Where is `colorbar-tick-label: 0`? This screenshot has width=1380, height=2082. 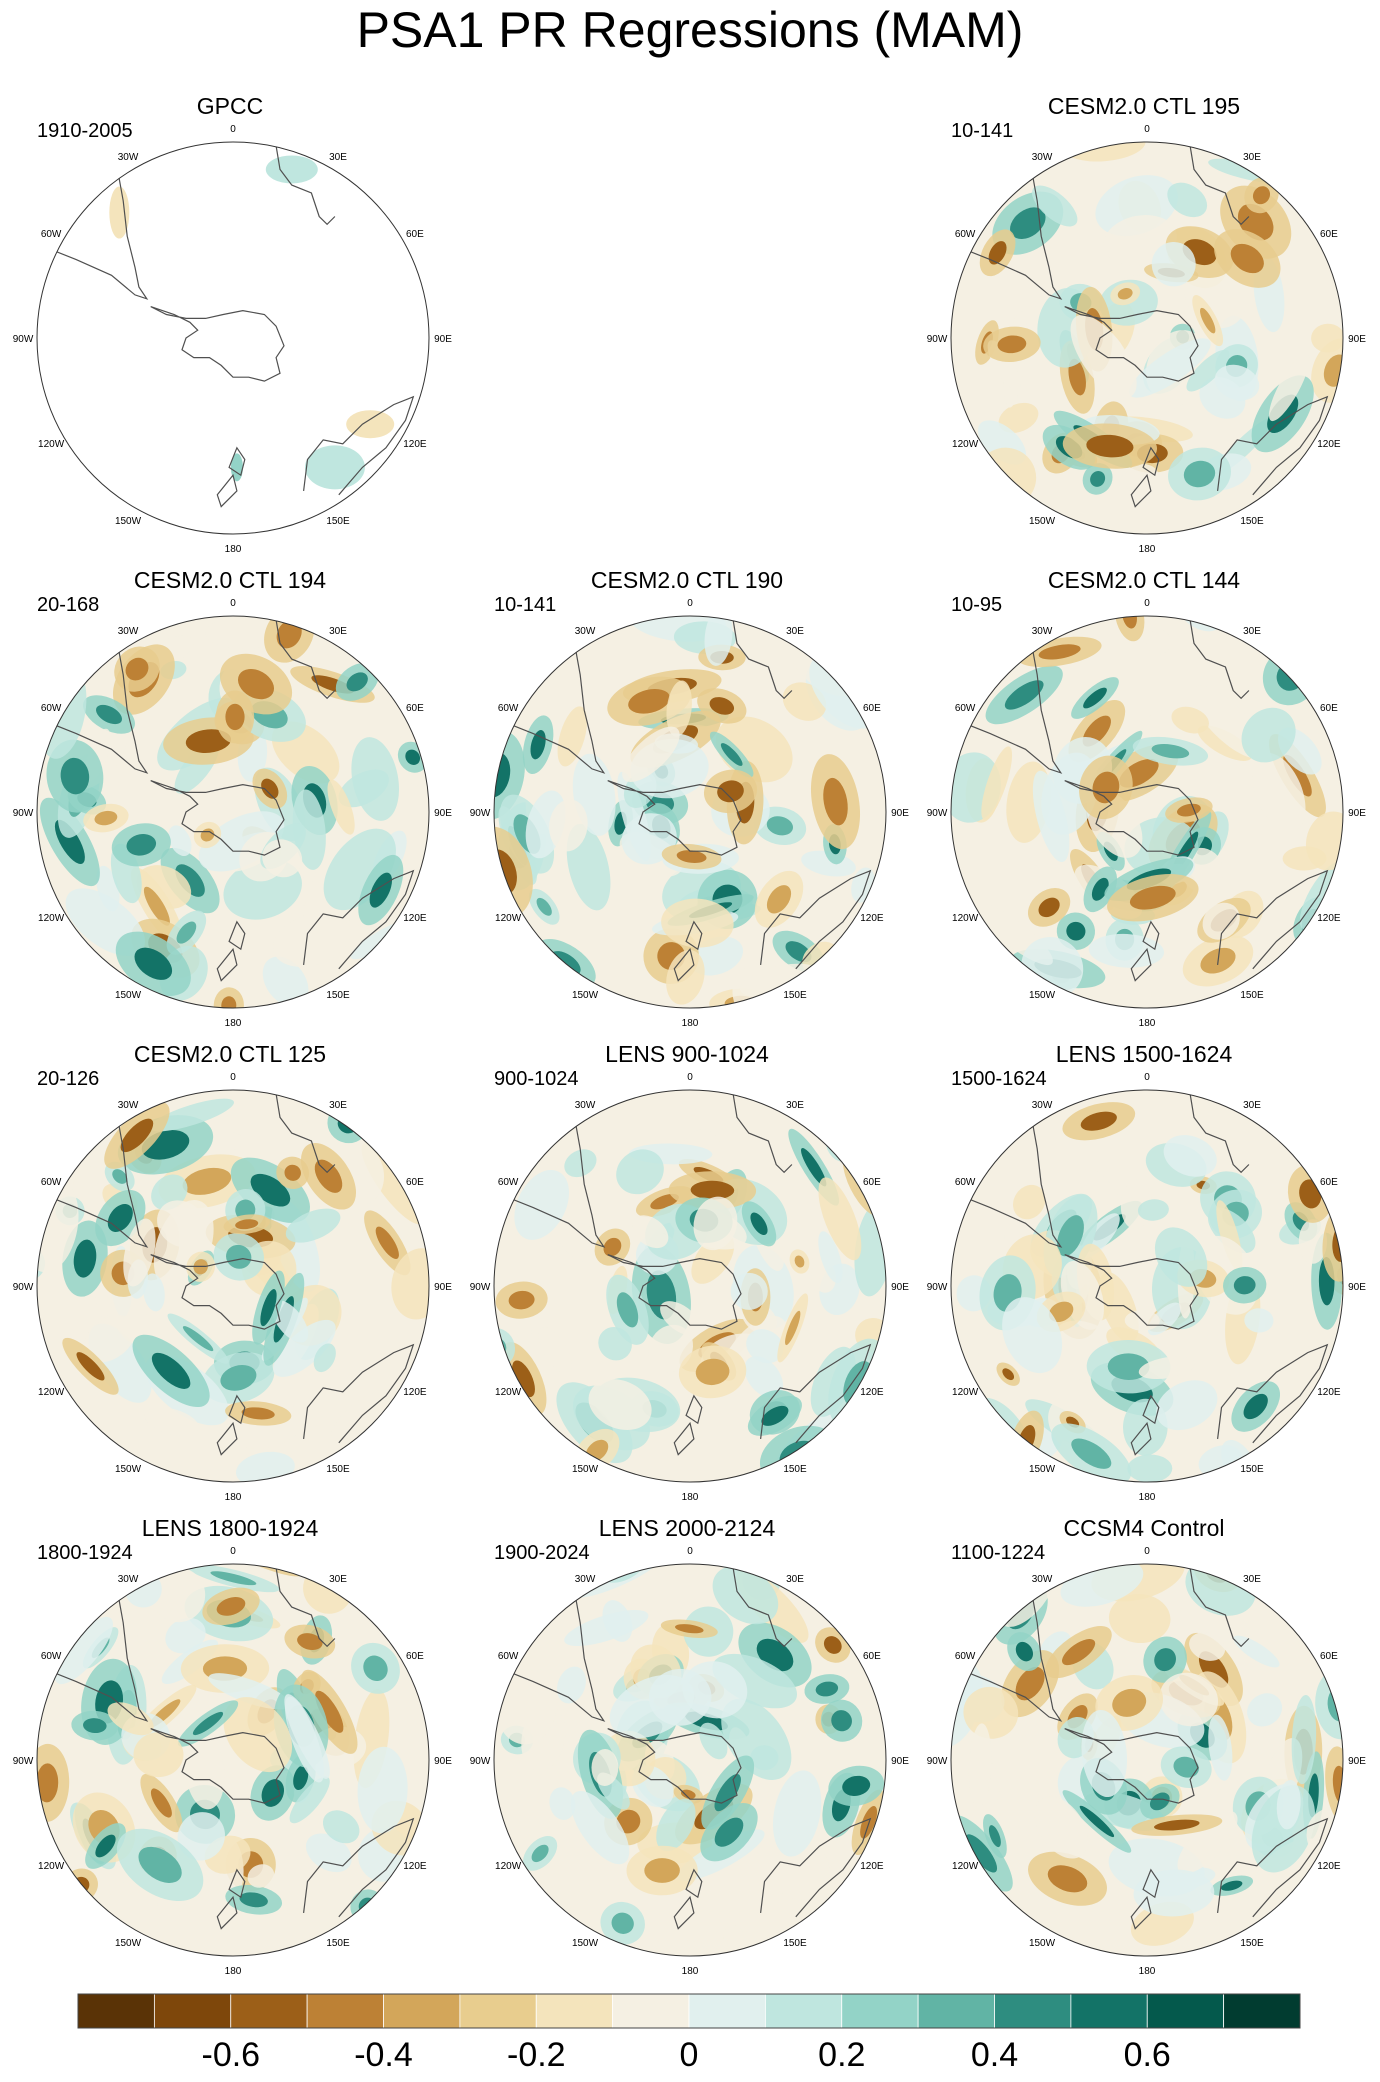
colorbar-tick-label: 0 is located at coordinates (689, 2055).